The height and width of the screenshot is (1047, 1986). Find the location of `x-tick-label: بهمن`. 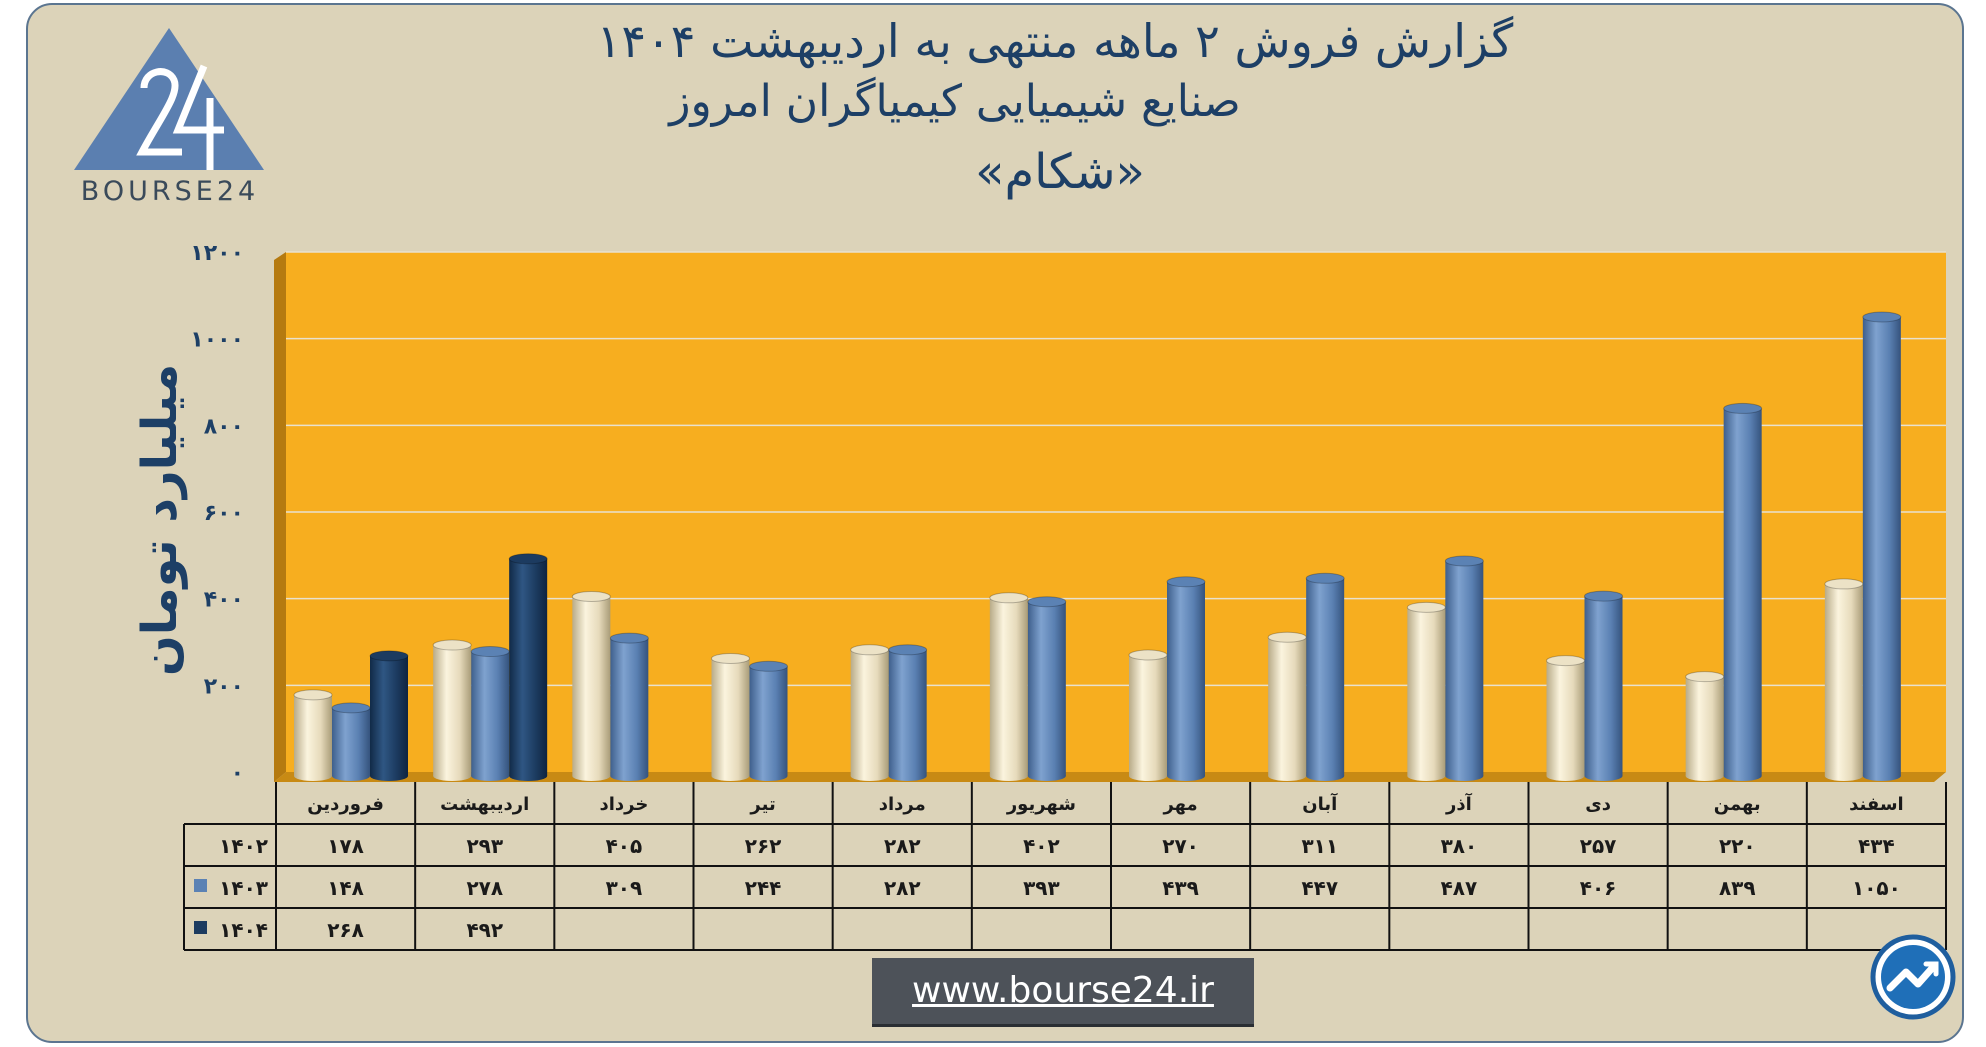

x-tick-label: بهمن is located at coordinates (1737, 804).